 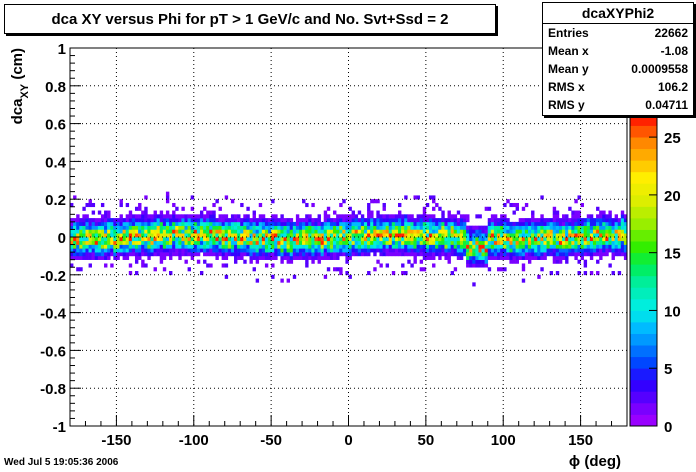 I want to click on stats-label: Entries, so click(x=568, y=33).